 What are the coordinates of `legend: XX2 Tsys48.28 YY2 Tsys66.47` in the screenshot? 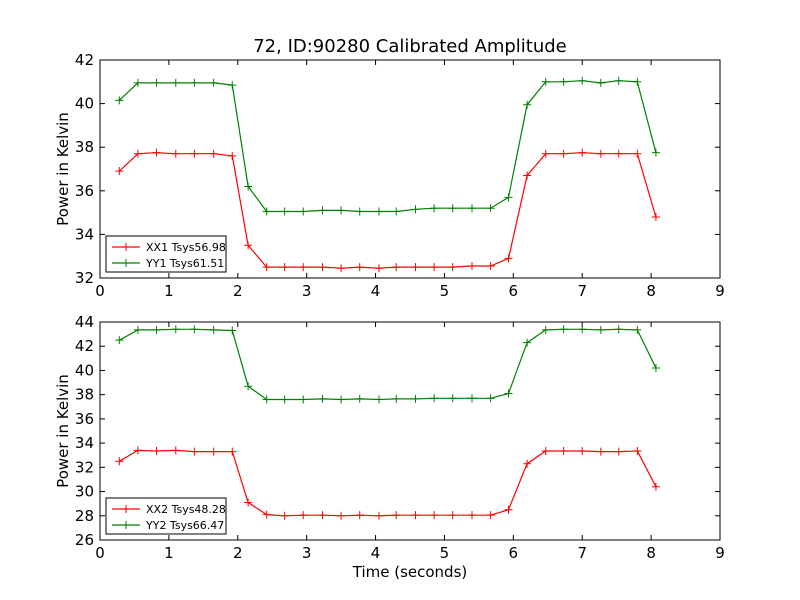 It's located at (166, 516).